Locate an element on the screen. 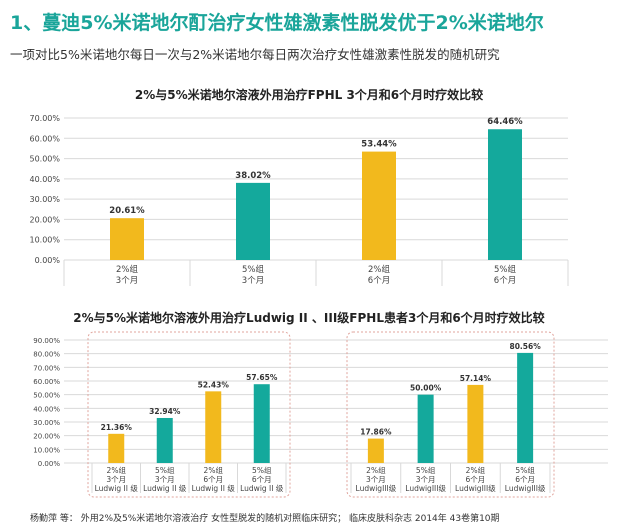 The height and width of the screenshot is (530, 618). data-label: 17.86% is located at coordinates (376, 432).